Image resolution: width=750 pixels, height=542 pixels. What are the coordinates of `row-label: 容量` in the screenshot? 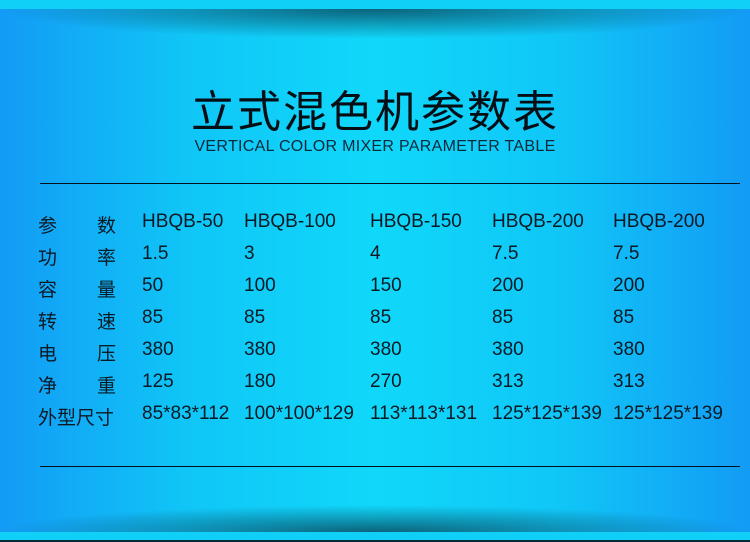 It's located at (77, 288).